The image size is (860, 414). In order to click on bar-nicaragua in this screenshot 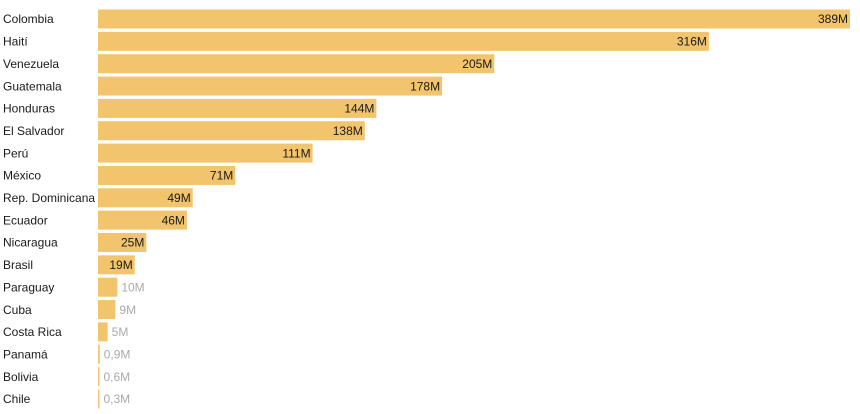, I will do `click(122, 242)`.